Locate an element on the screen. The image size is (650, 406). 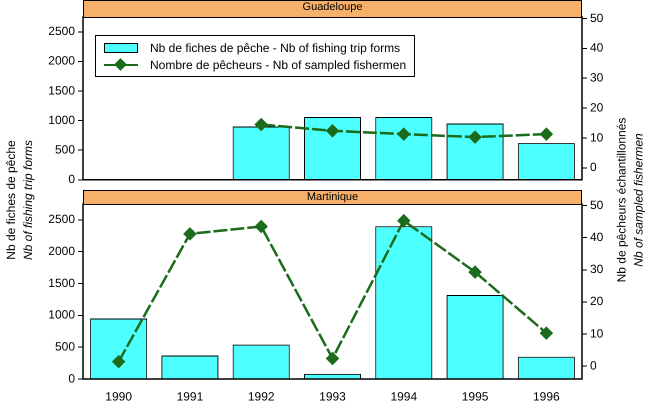
x-tick-label: 1992 is located at coordinates (261, 397).